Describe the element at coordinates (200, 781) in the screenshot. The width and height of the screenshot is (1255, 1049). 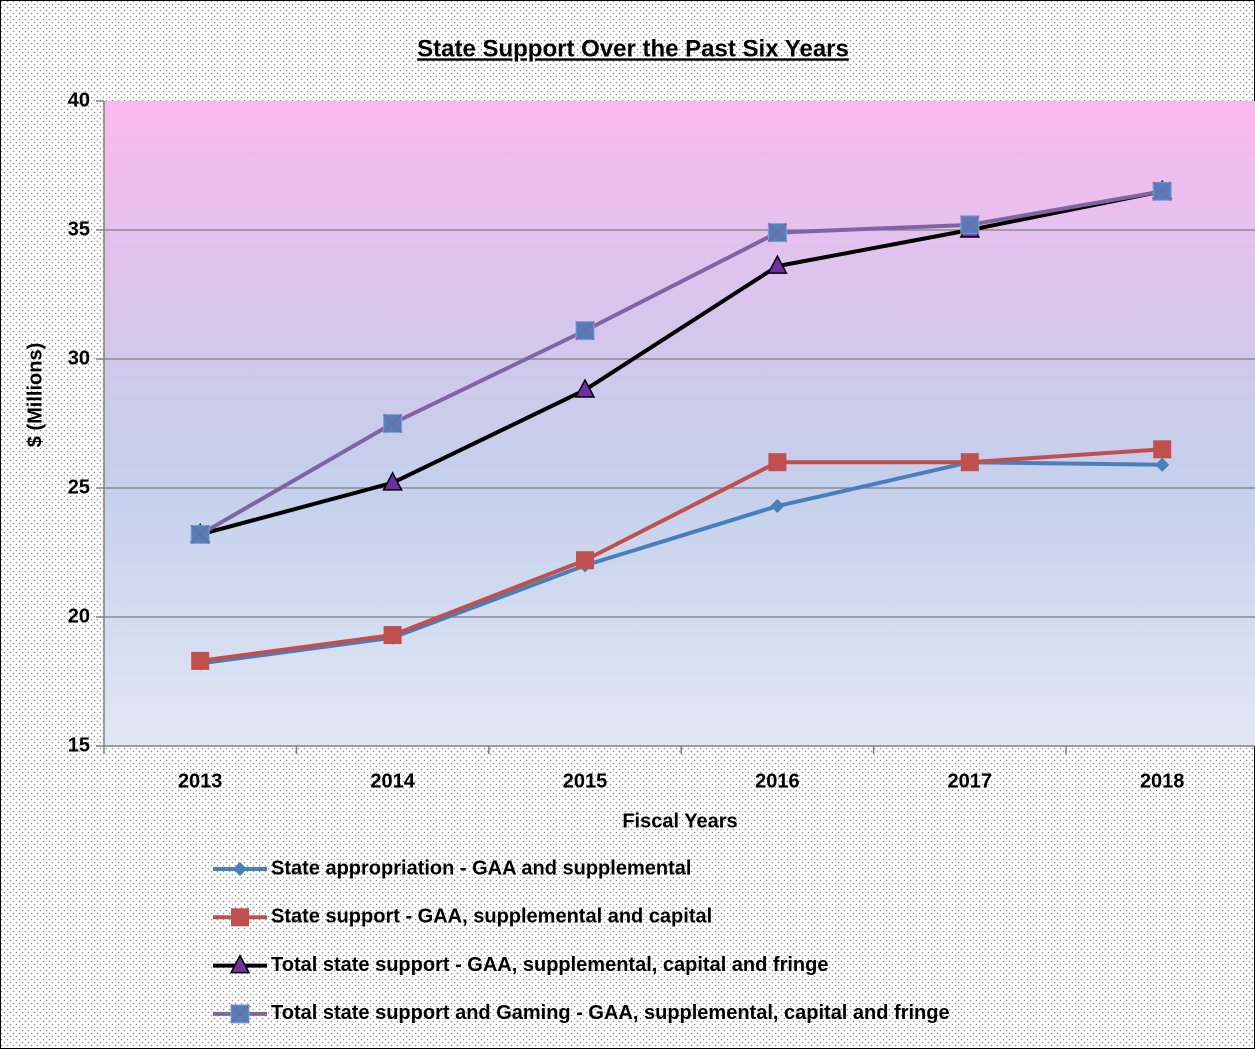
I see `x-tick-label: 2013` at that location.